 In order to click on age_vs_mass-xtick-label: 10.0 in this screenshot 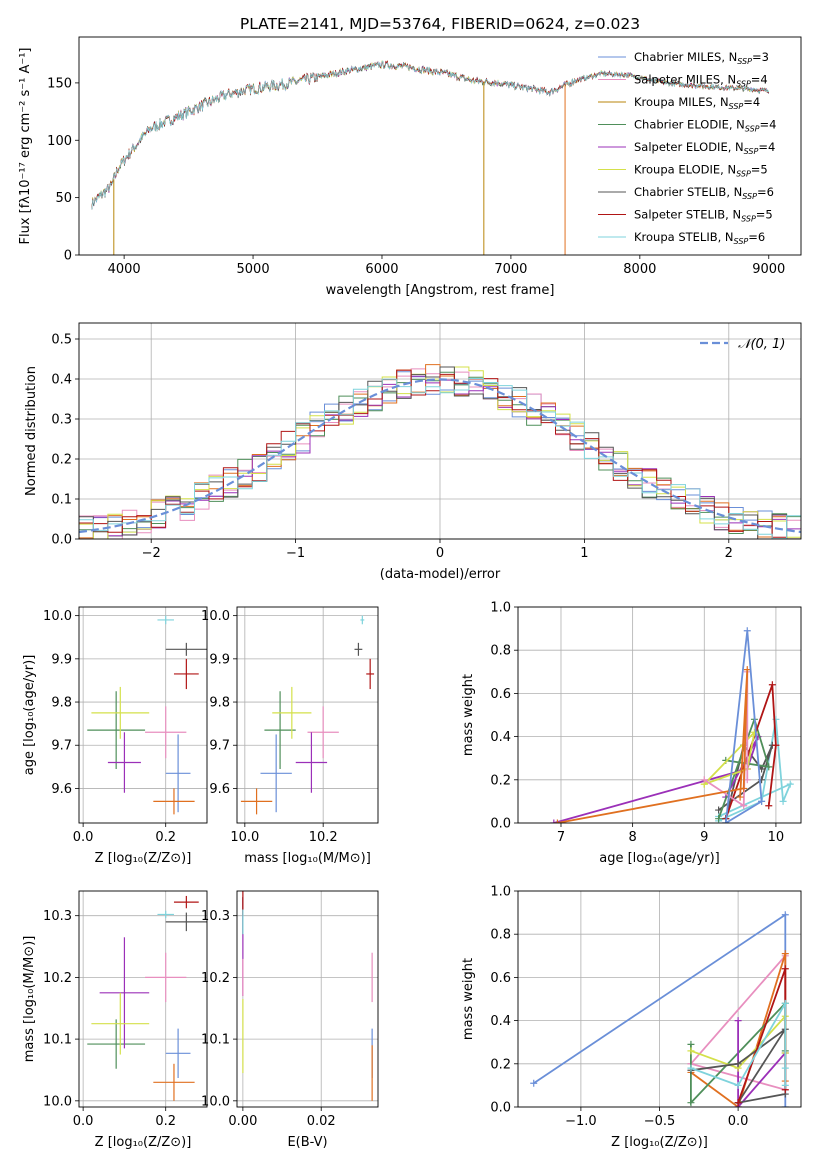, I will do `click(244, 837)`.